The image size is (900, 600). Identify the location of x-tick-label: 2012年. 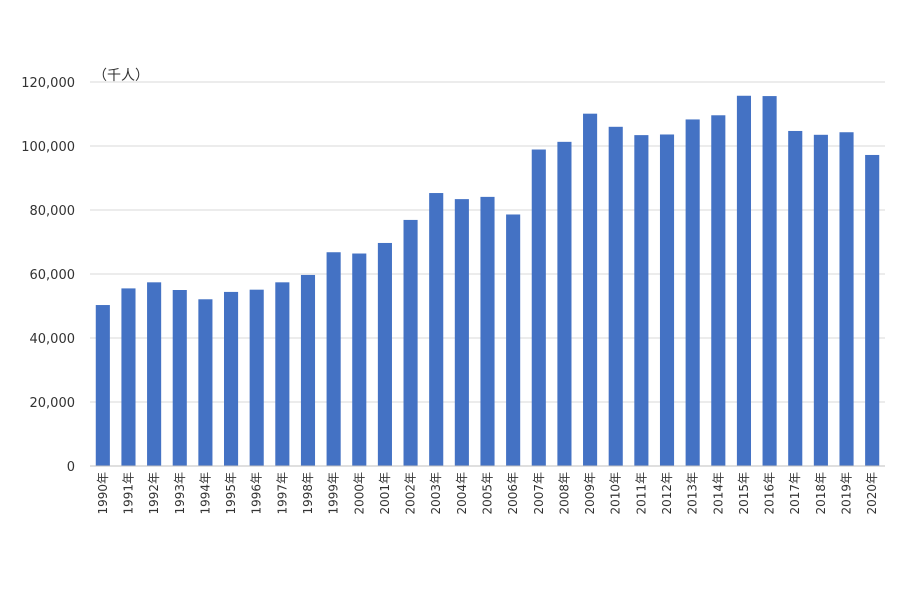
(667, 493).